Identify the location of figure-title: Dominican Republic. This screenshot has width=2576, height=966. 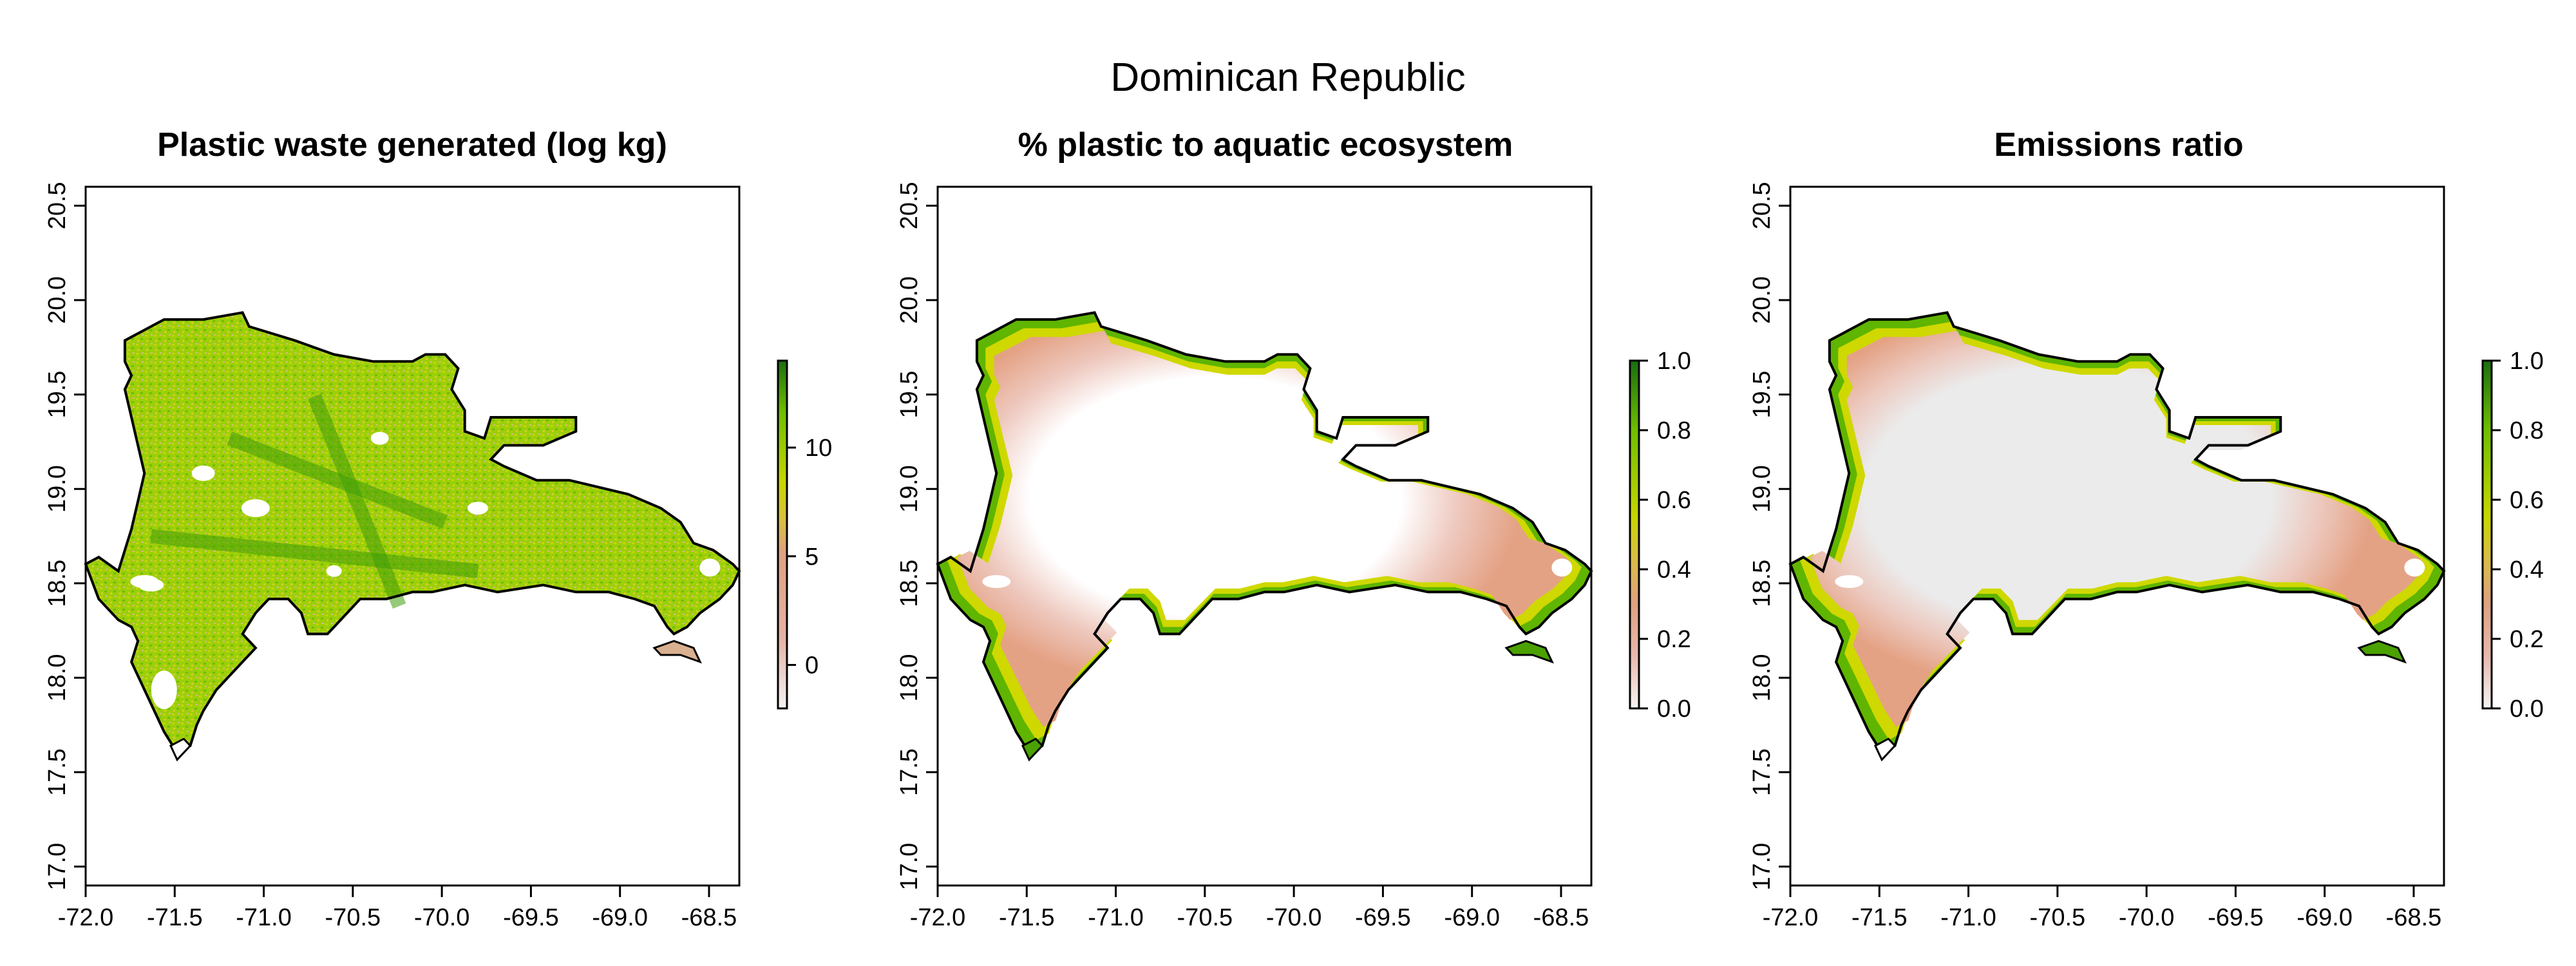
(1288, 77).